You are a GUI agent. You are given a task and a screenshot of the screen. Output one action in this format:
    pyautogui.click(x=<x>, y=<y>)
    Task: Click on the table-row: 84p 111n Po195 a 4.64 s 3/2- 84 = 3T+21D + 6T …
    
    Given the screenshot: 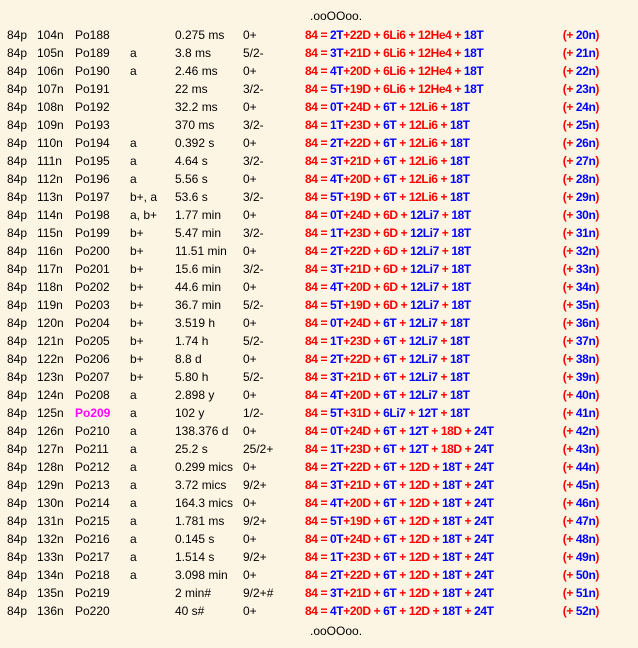 What is the action you would take?
    pyautogui.click(x=319, y=161)
    